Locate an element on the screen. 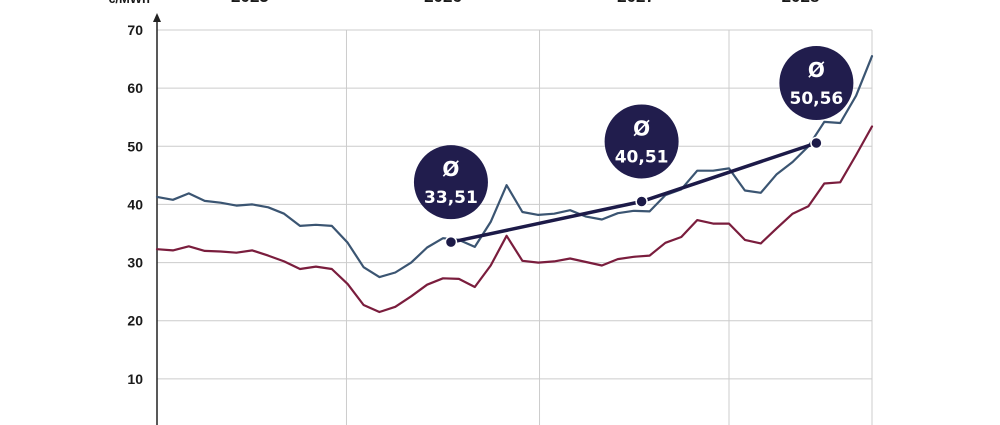 The height and width of the screenshot is (425, 1000). y-tick-label: 20 is located at coordinates (135, 321).